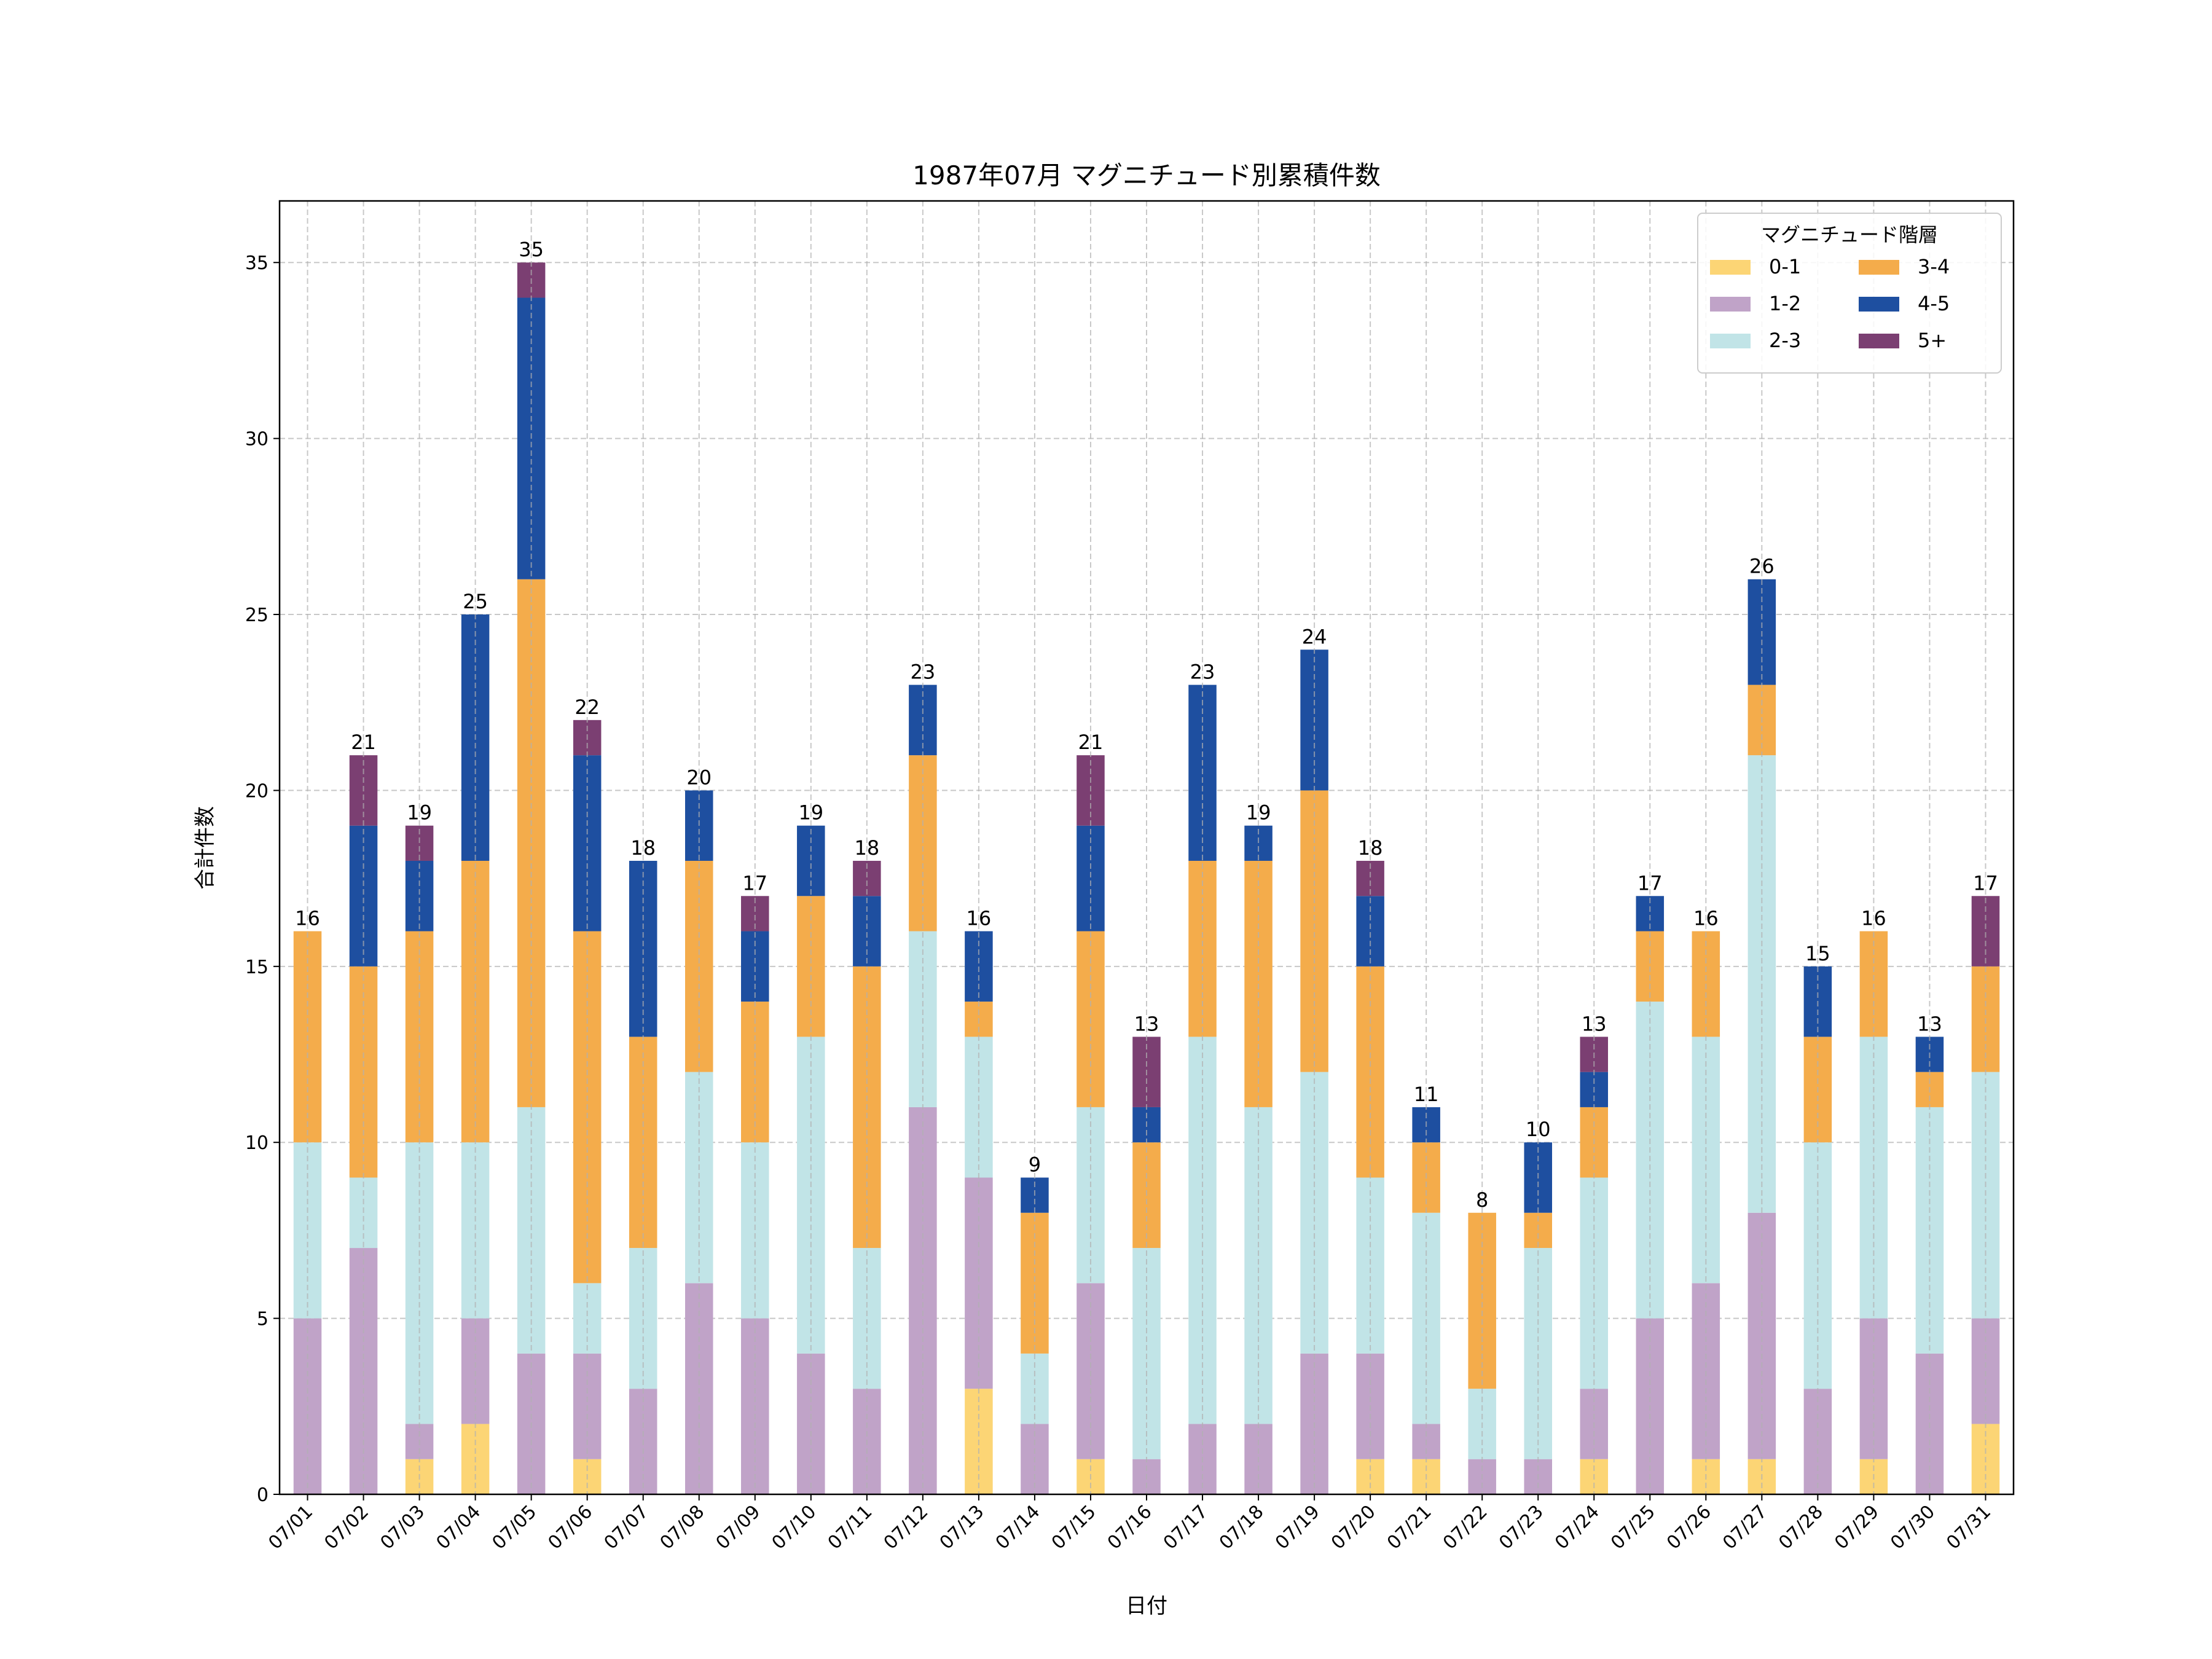 The image size is (2212, 1659). I want to click on legend-label-1-2: 1-2, so click(1785, 303).